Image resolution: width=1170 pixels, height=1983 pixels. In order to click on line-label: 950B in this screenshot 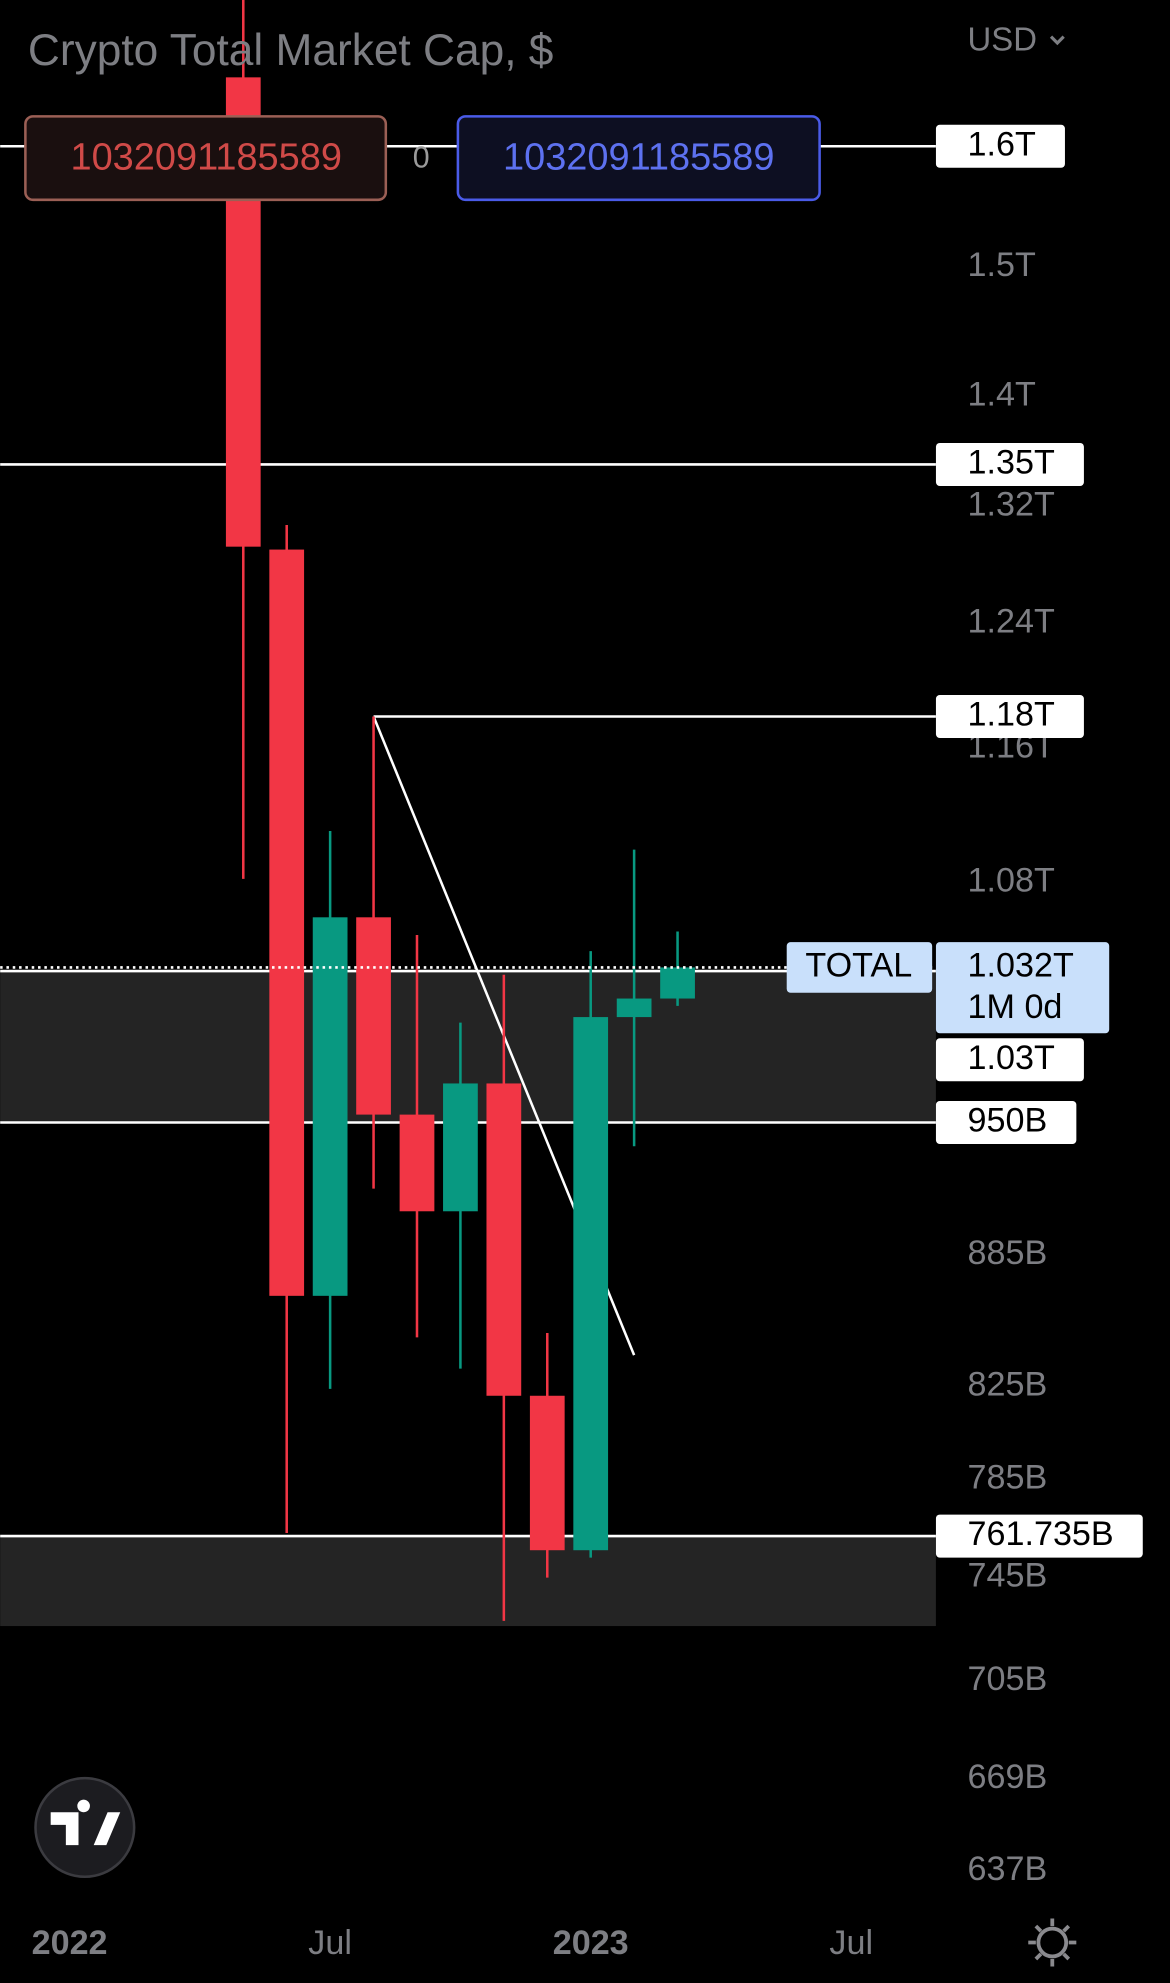, I will do `click(1008, 1120)`.